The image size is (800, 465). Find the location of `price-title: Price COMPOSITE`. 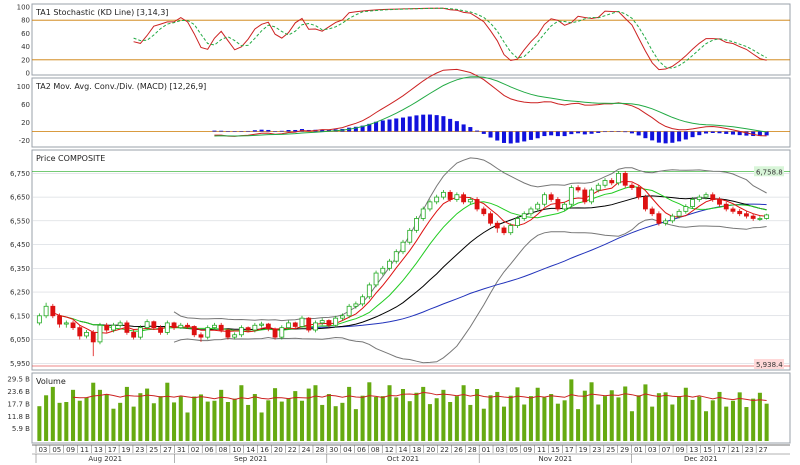

price-title: Price COMPOSITE is located at coordinates (70, 158).